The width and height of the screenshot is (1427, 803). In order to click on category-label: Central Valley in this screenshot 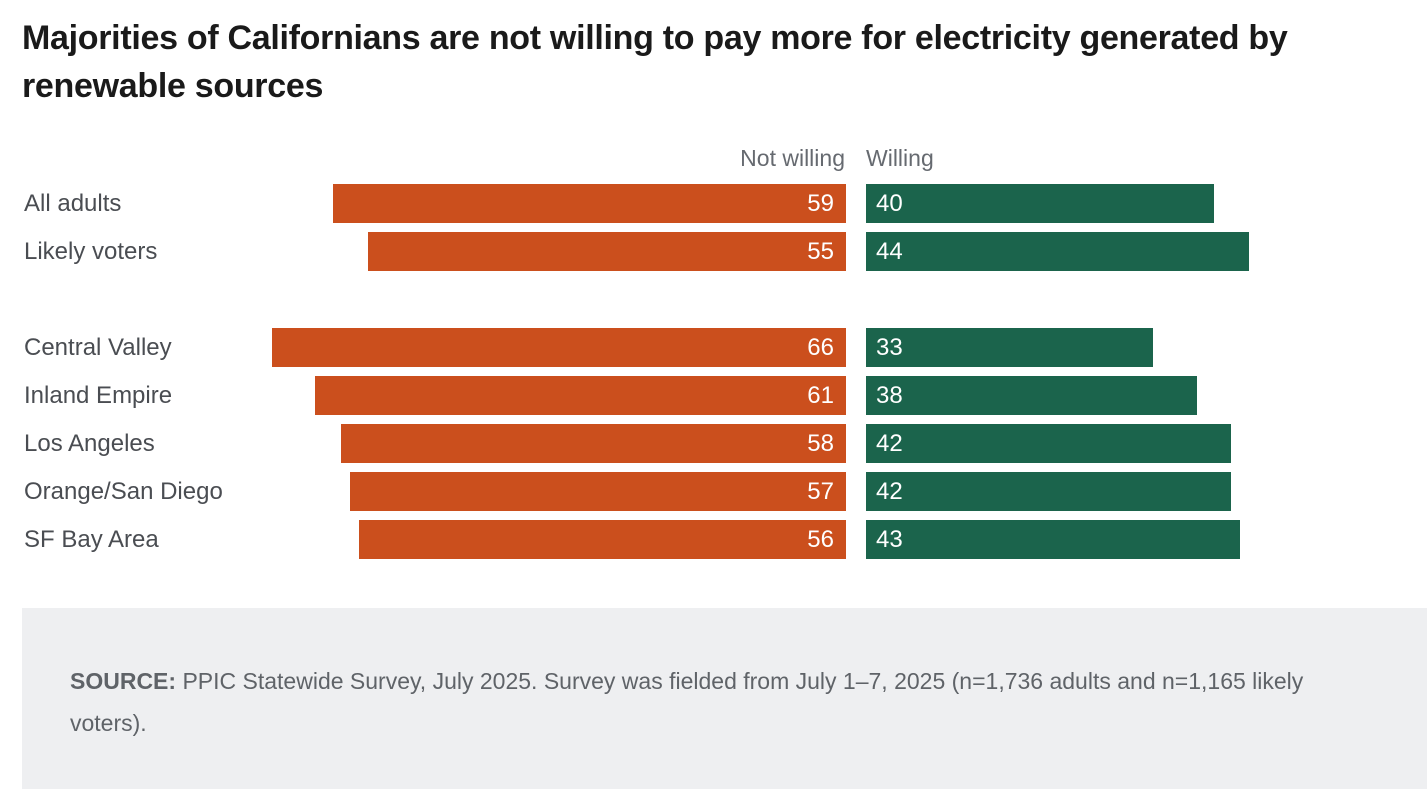, I will do `click(98, 347)`.